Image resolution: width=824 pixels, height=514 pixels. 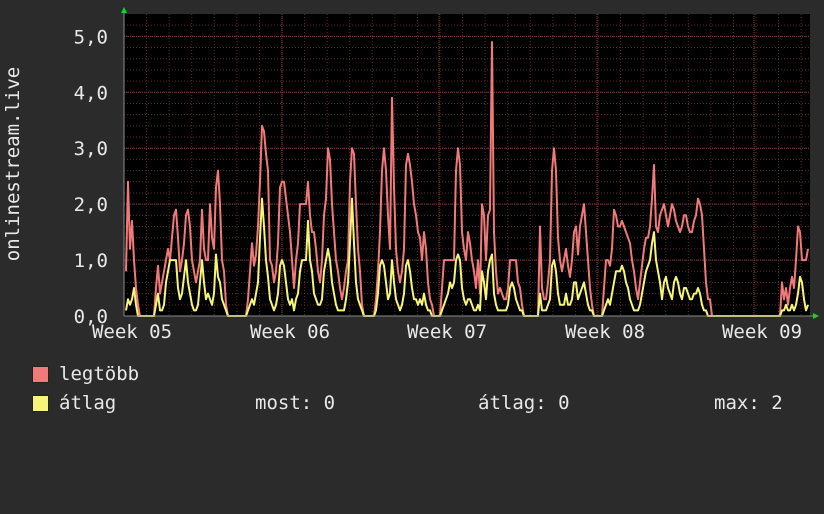 What do you see at coordinates (605, 332) in the screenshot?
I see `x-tick-label: Week 08` at bounding box center [605, 332].